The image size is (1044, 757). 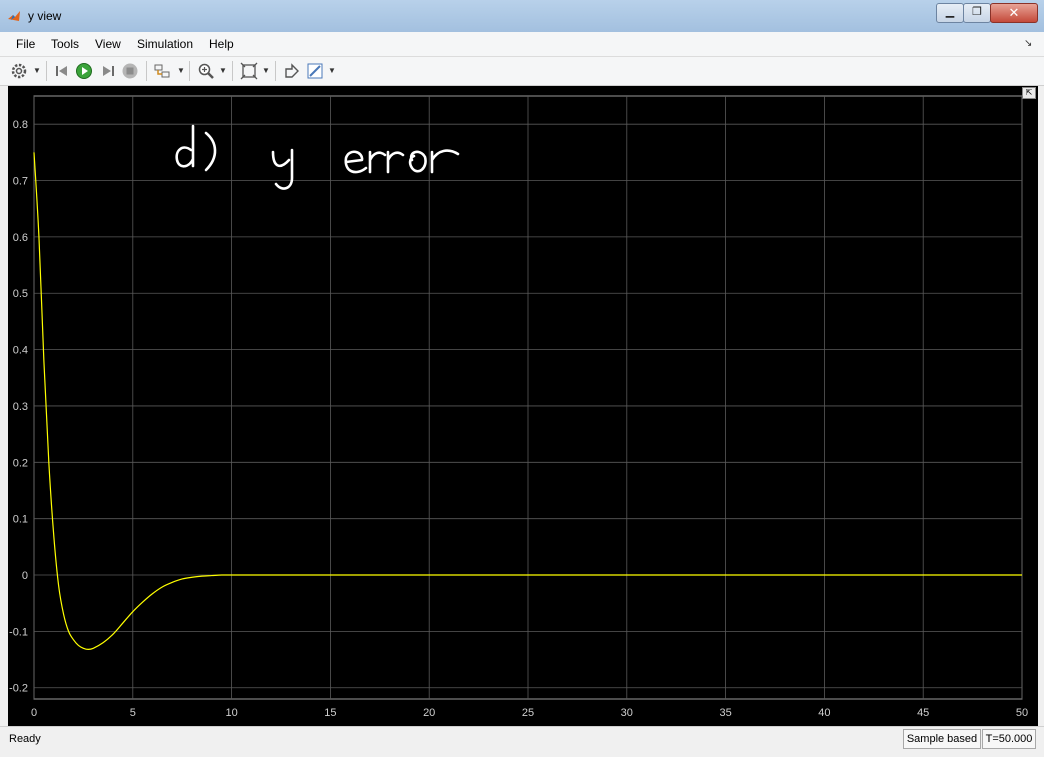 What do you see at coordinates (1029, 93) in the screenshot?
I see `expand-axes-icon: ⇱` at bounding box center [1029, 93].